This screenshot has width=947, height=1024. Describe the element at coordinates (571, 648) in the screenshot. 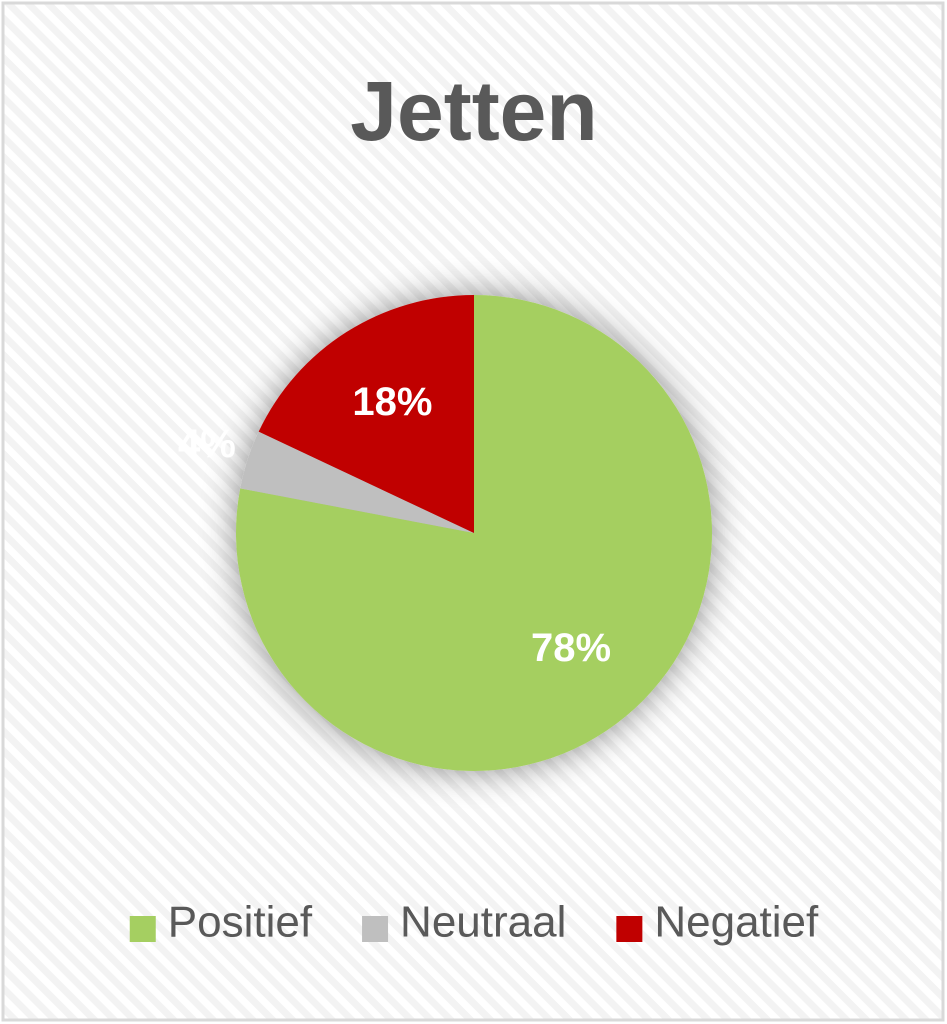

I see `data-label: 78%` at that location.